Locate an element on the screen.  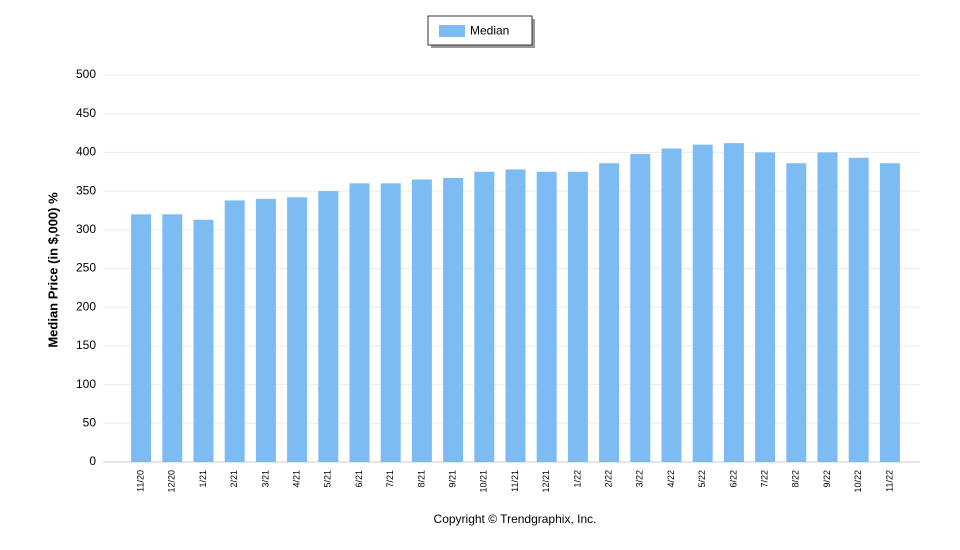
x-tick-label: 12/20 is located at coordinates (172, 481).